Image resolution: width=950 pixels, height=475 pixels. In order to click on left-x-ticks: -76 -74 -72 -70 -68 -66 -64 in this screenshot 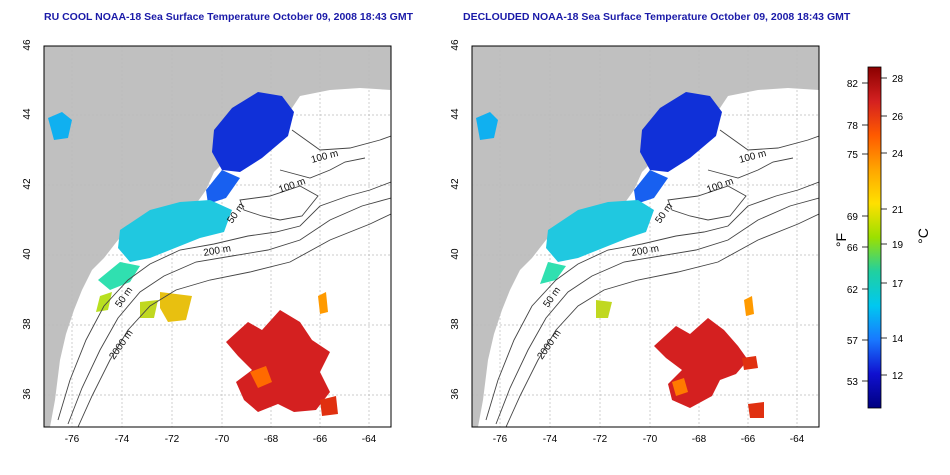, I will do `click(221, 439)`.